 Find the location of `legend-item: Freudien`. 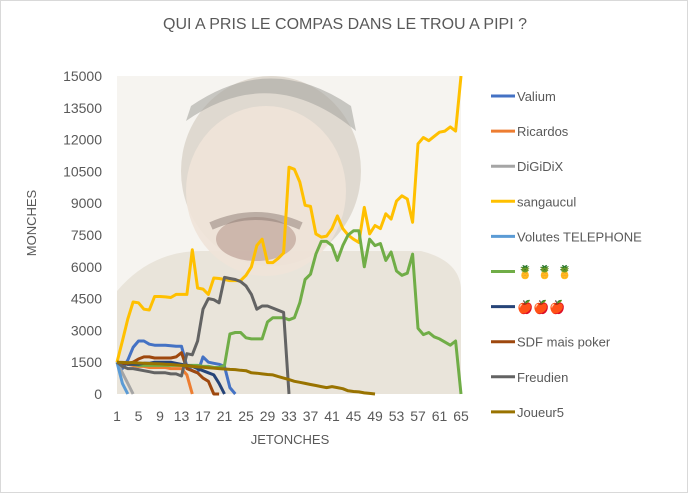

legend-item: Freudien is located at coordinates (529, 377).